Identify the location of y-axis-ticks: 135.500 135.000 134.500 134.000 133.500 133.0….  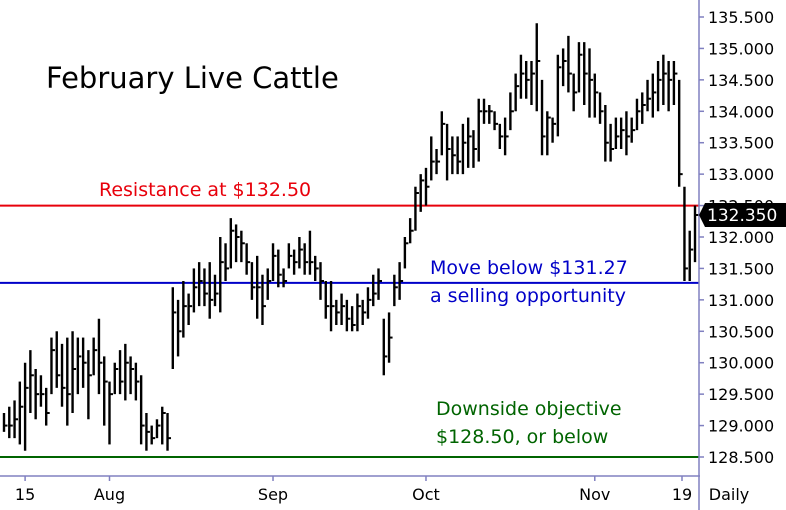
(736, 237).